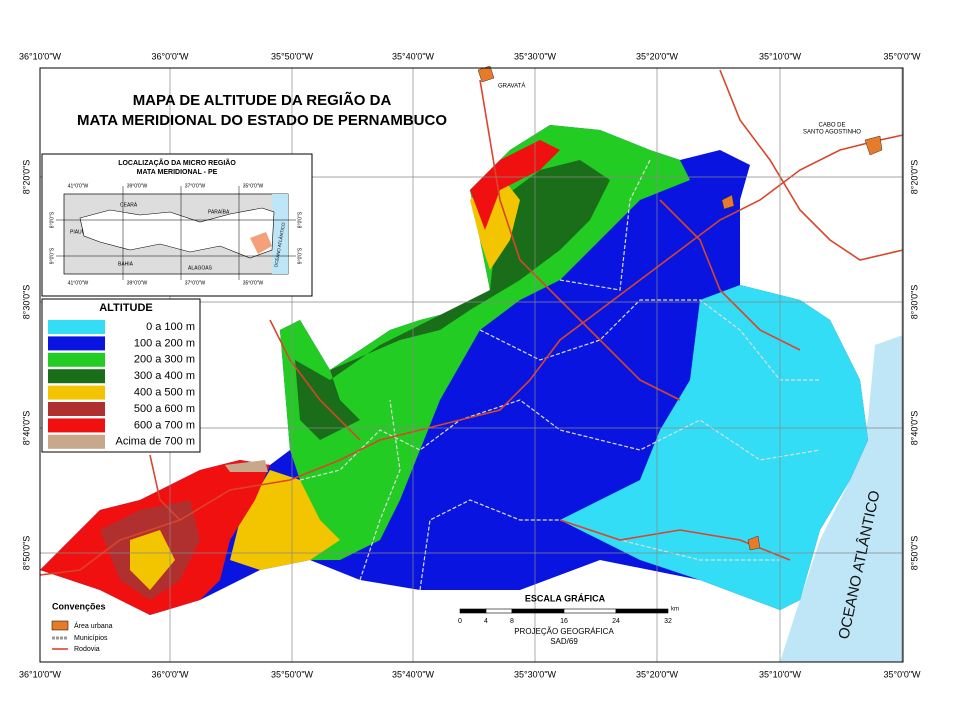 The width and height of the screenshot is (960, 725). What do you see at coordinates (164, 425) in the screenshot?
I see `legend-label: 600 a 700 m` at bounding box center [164, 425].